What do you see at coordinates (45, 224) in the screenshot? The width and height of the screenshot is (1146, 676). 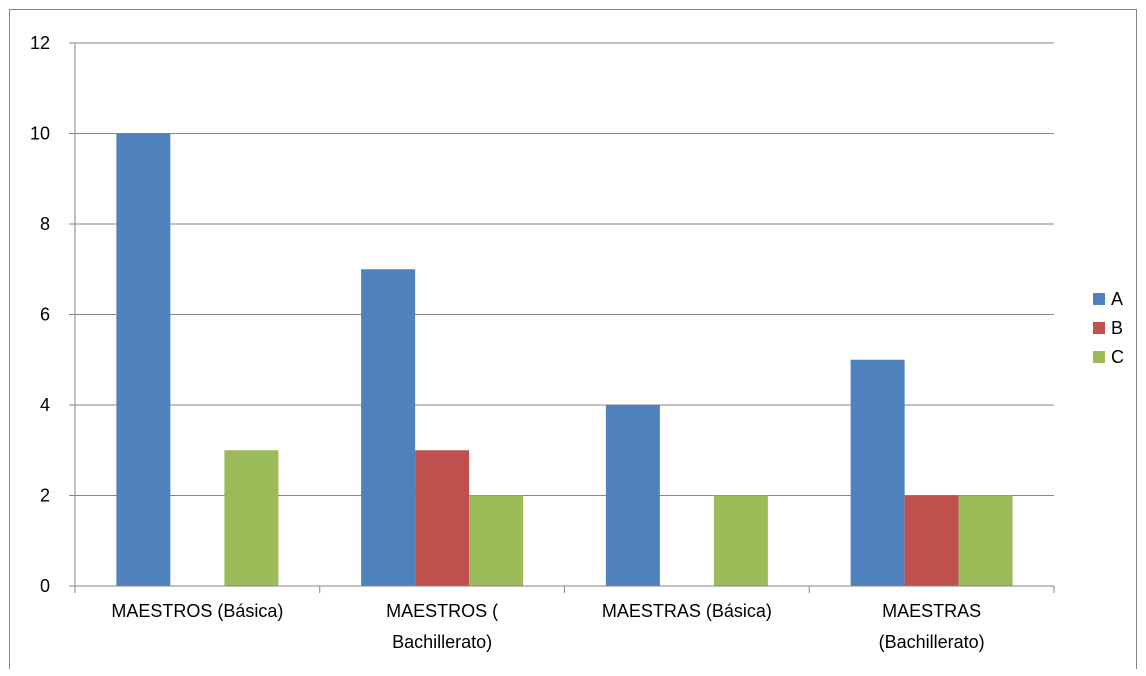 I see `y-tick-label: 8` at bounding box center [45, 224].